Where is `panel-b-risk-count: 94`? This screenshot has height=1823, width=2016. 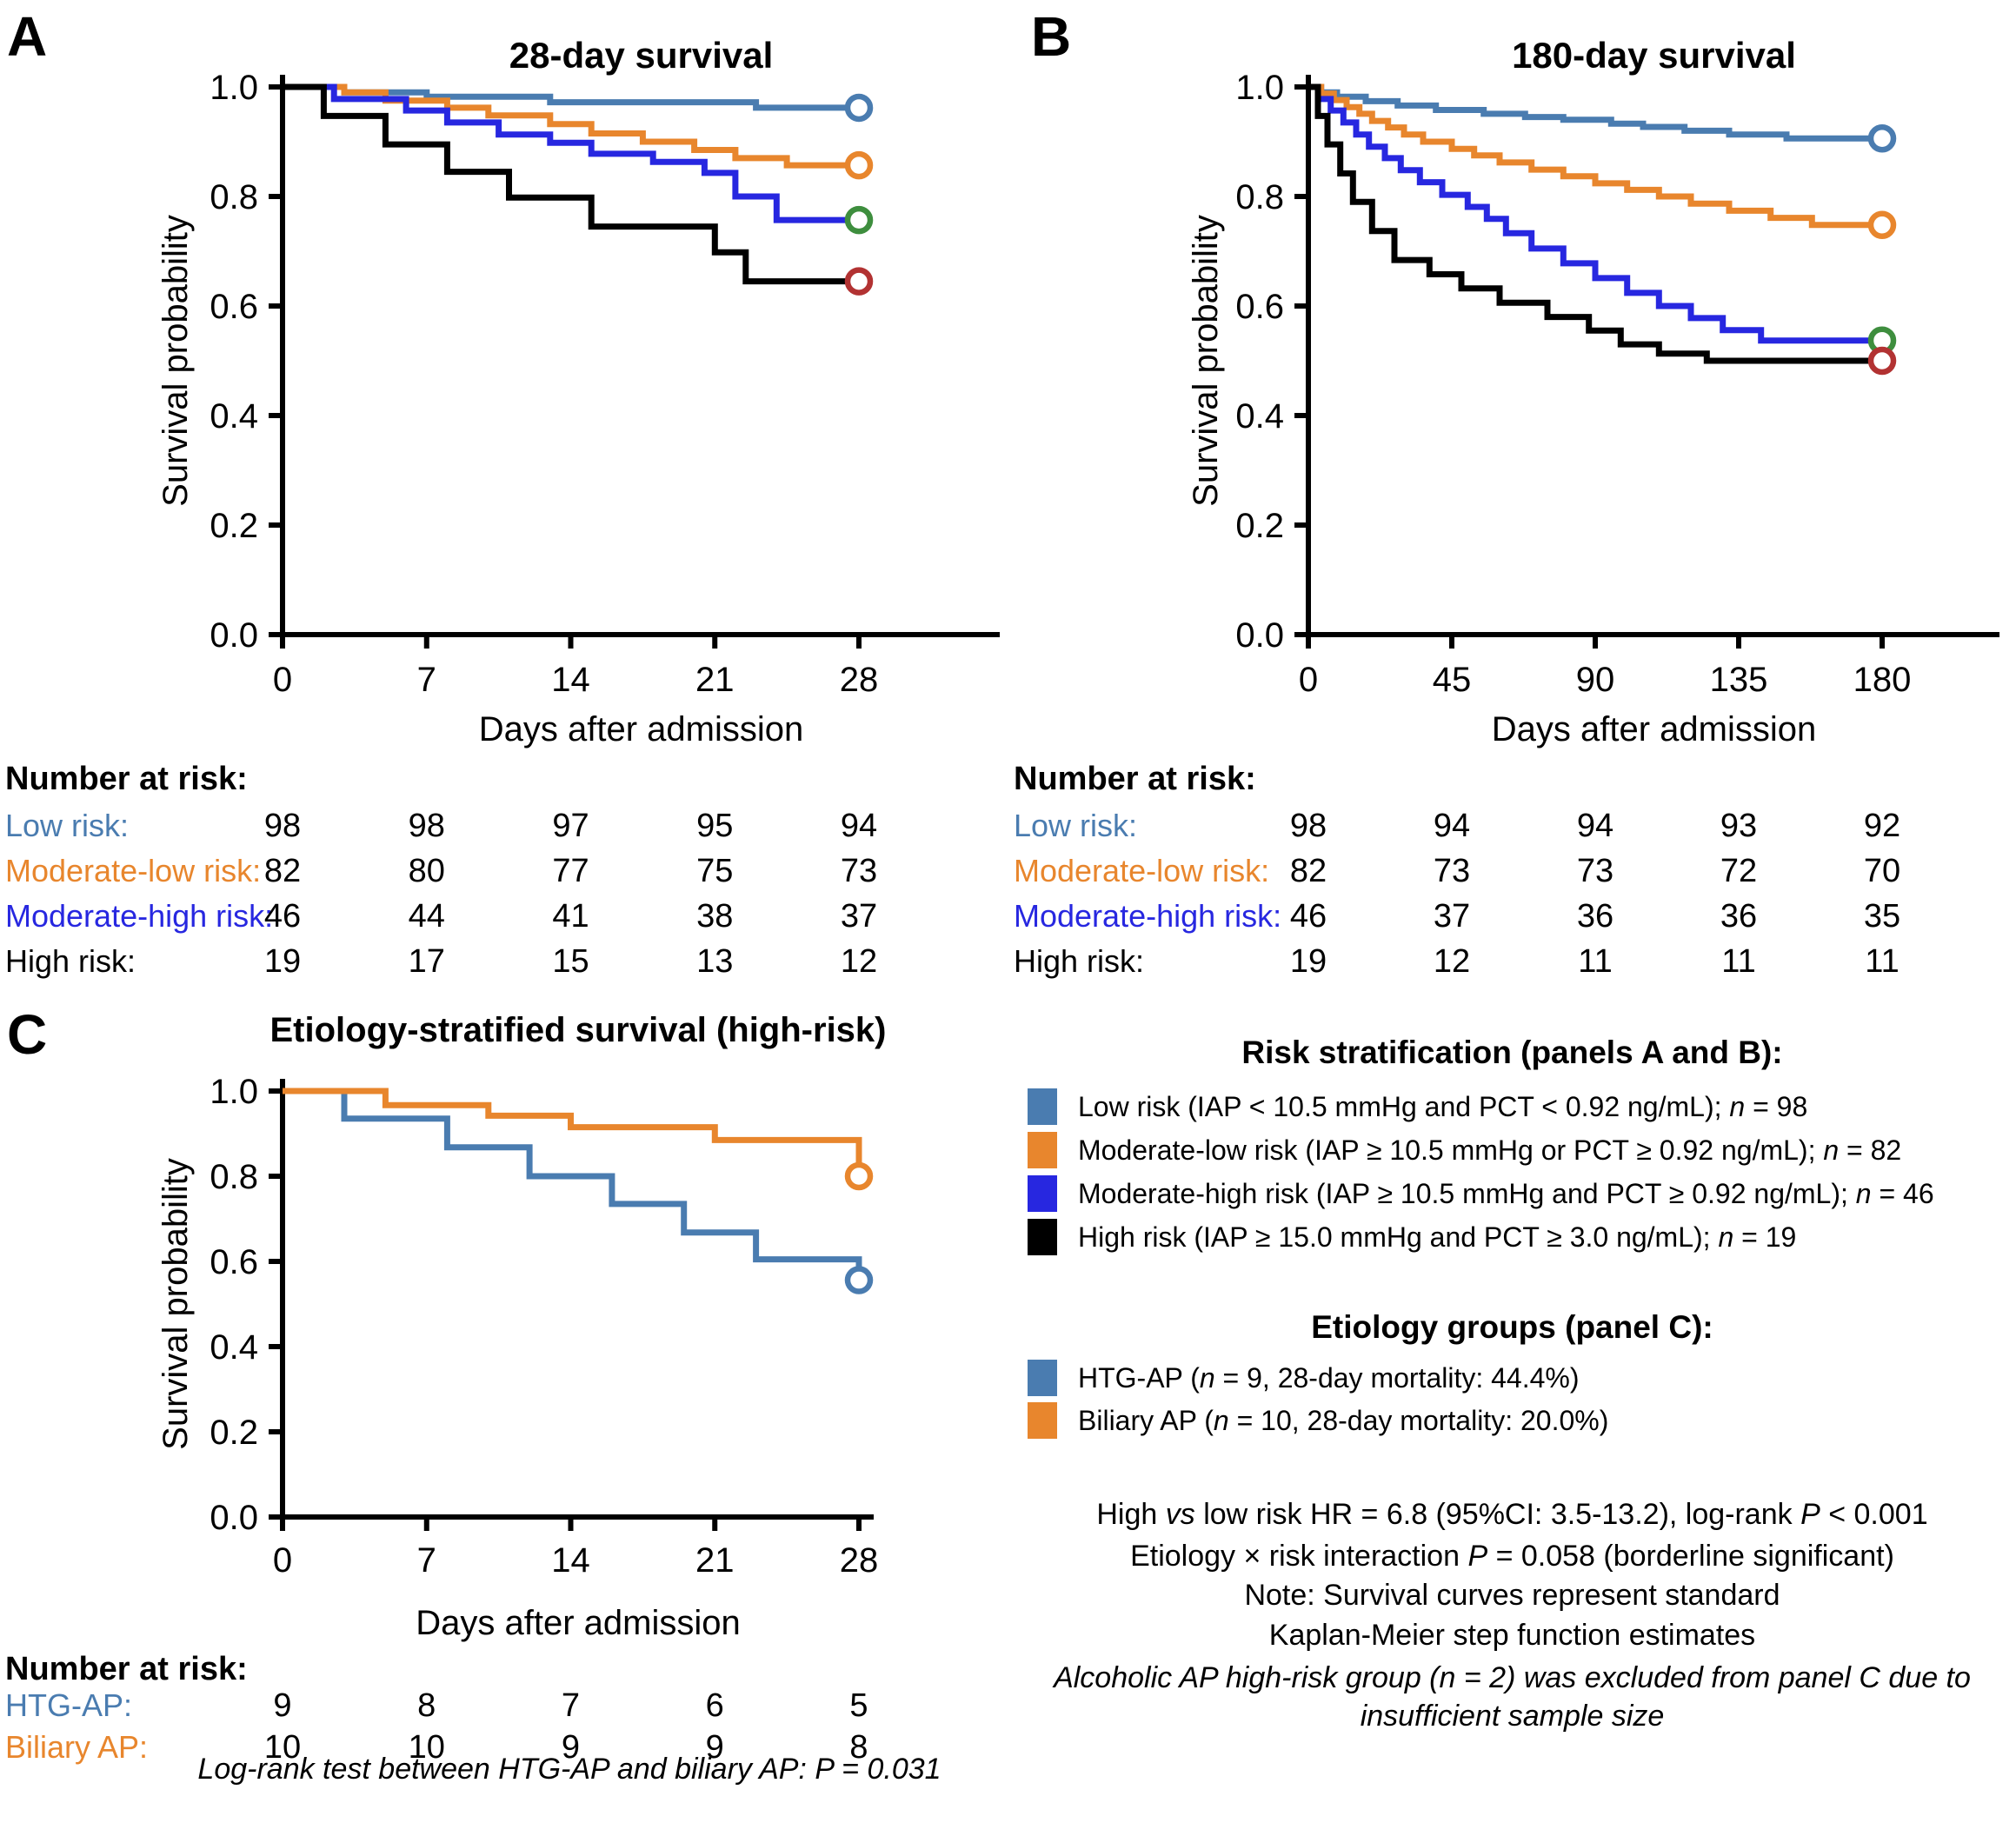 panel-b-risk-count: 94 is located at coordinates (1595, 826).